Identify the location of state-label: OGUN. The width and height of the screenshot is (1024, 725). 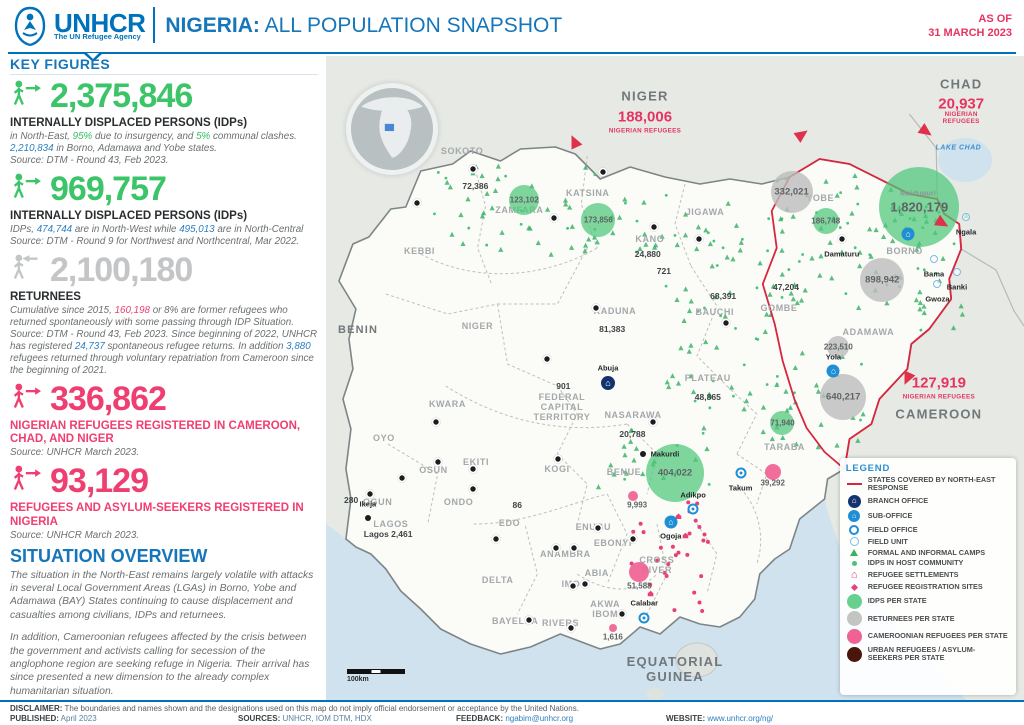
(377, 501).